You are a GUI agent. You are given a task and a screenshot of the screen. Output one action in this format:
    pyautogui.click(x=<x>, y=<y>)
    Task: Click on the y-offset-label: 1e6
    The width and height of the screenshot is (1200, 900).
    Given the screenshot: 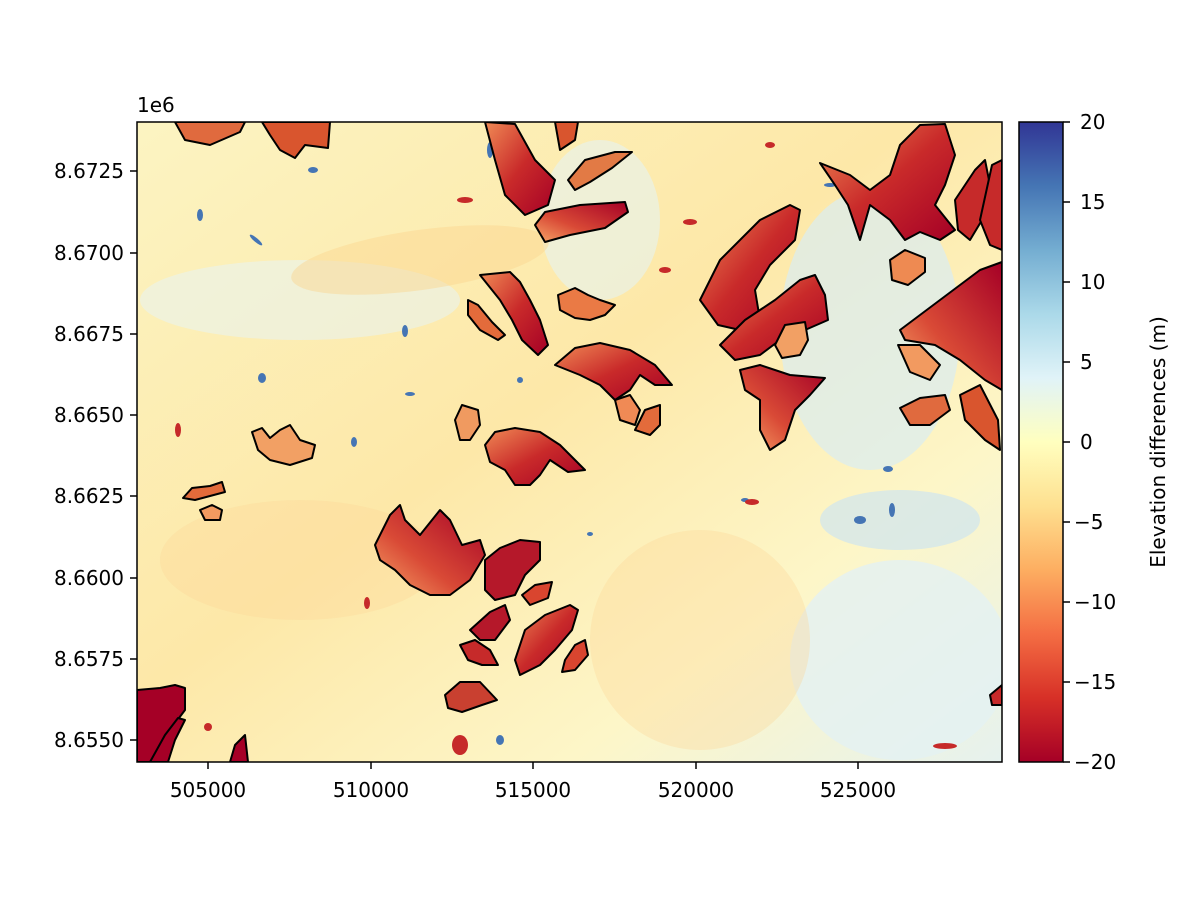 What is the action you would take?
    pyautogui.click(x=156, y=105)
    